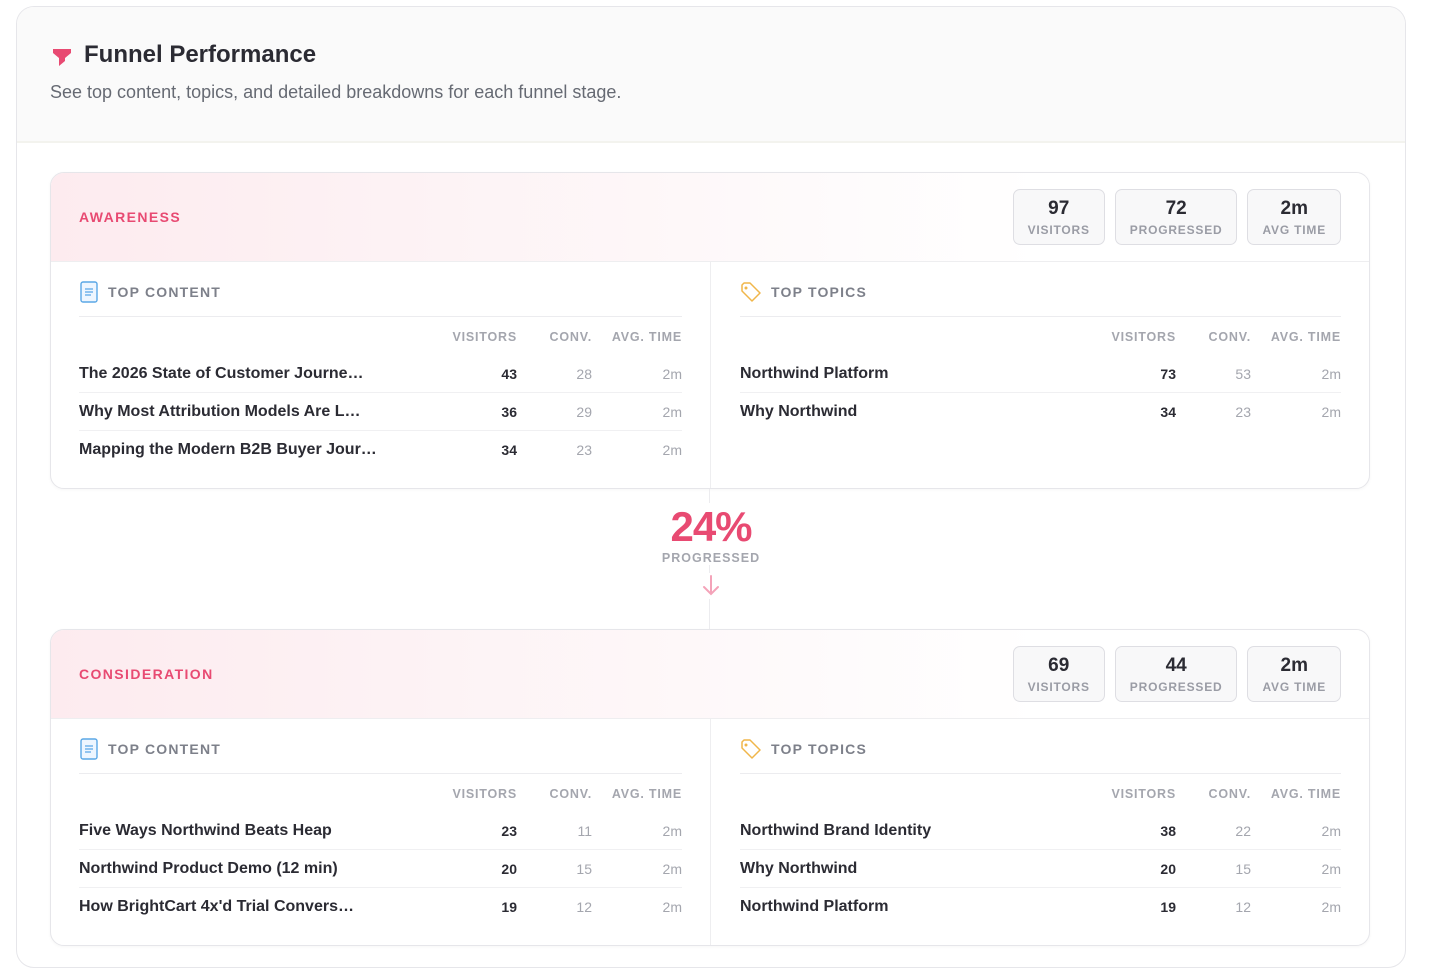 The width and height of the screenshot is (1440, 968). What do you see at coordinates (1058, 229) in the screenshot?
I see `stat-label: VISITORS` at bounding box center [1058, 229].